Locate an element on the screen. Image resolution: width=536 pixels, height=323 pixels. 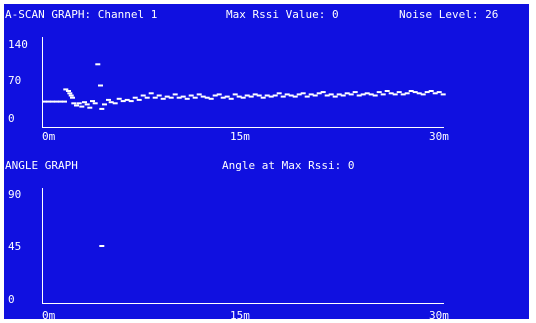
angle-x-tick-mid: 15m is located at coordinates (240, 314).